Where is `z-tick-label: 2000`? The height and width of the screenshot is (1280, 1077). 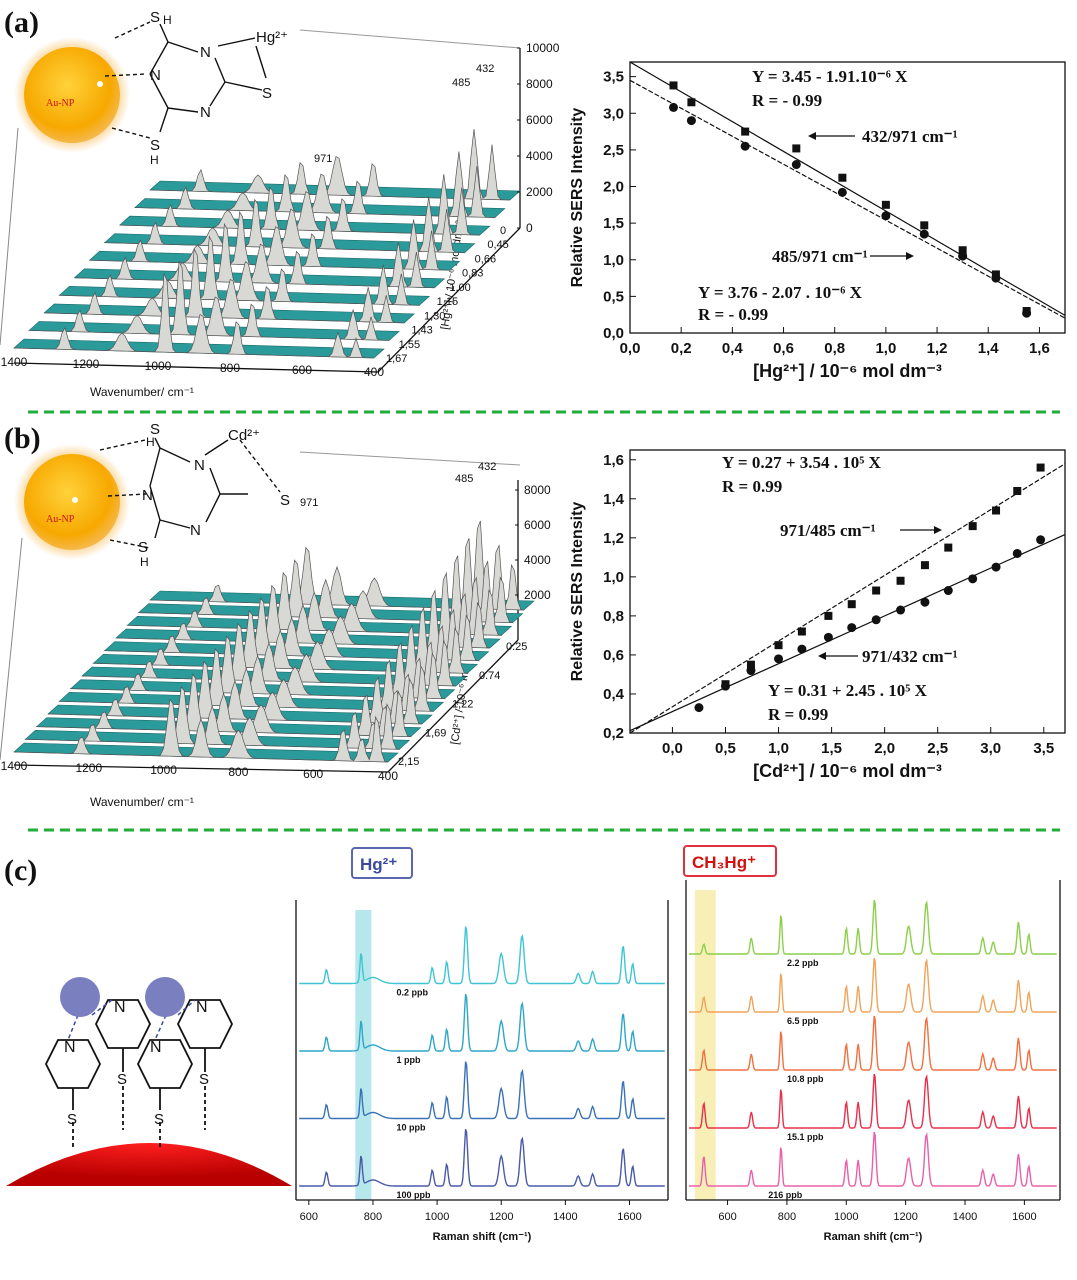
z-tick-label: 2000 is located at coordinates (539, 192).